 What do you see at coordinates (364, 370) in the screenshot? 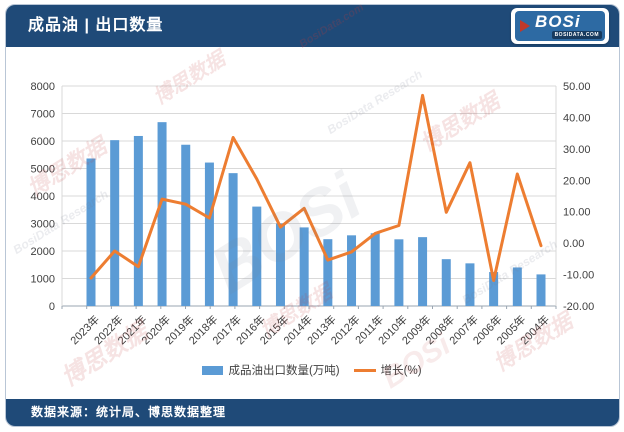
I see `line-series-swatch` at bounding box center [364, 370].